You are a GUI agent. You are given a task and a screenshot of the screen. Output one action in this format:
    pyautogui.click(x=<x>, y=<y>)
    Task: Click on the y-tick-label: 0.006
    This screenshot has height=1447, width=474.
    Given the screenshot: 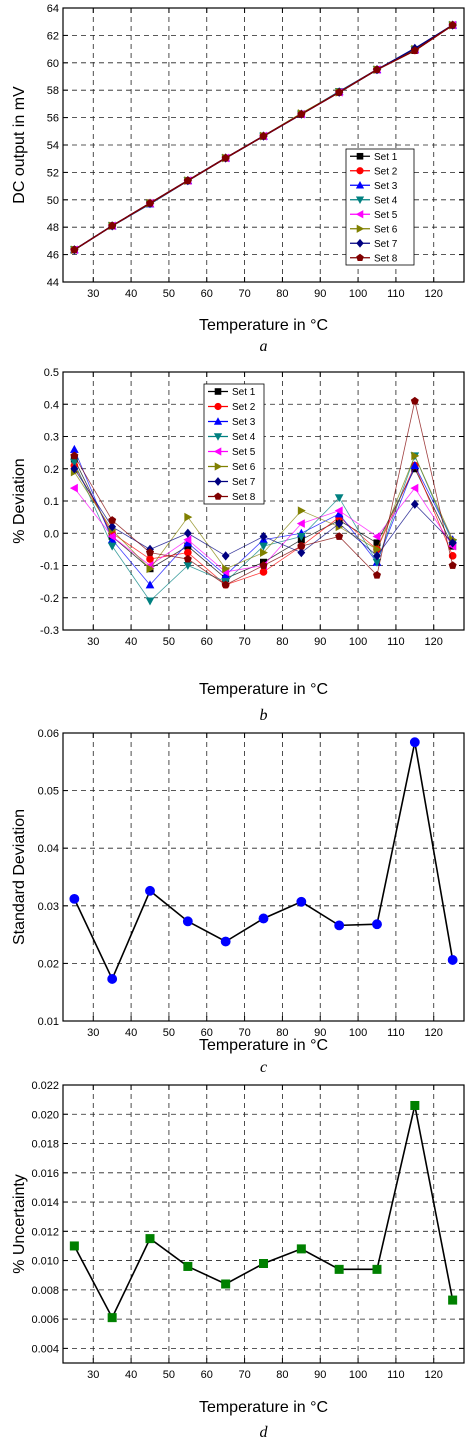 What is the action you would take?
    pyautogui.click(x=45, y=1320)
    